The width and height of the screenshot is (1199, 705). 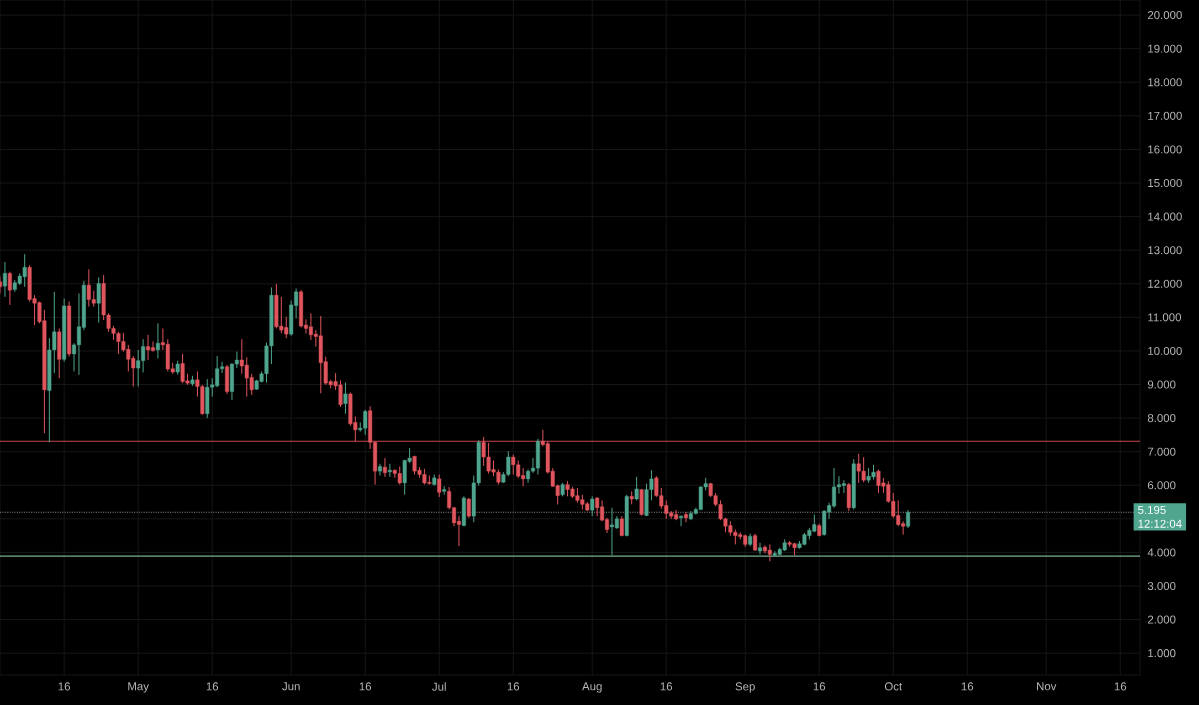 What do you see at coordinates (1165, 48) in the screenshot?
I see `y-tick-label: 19.000` at bounding box center [1165, 48].